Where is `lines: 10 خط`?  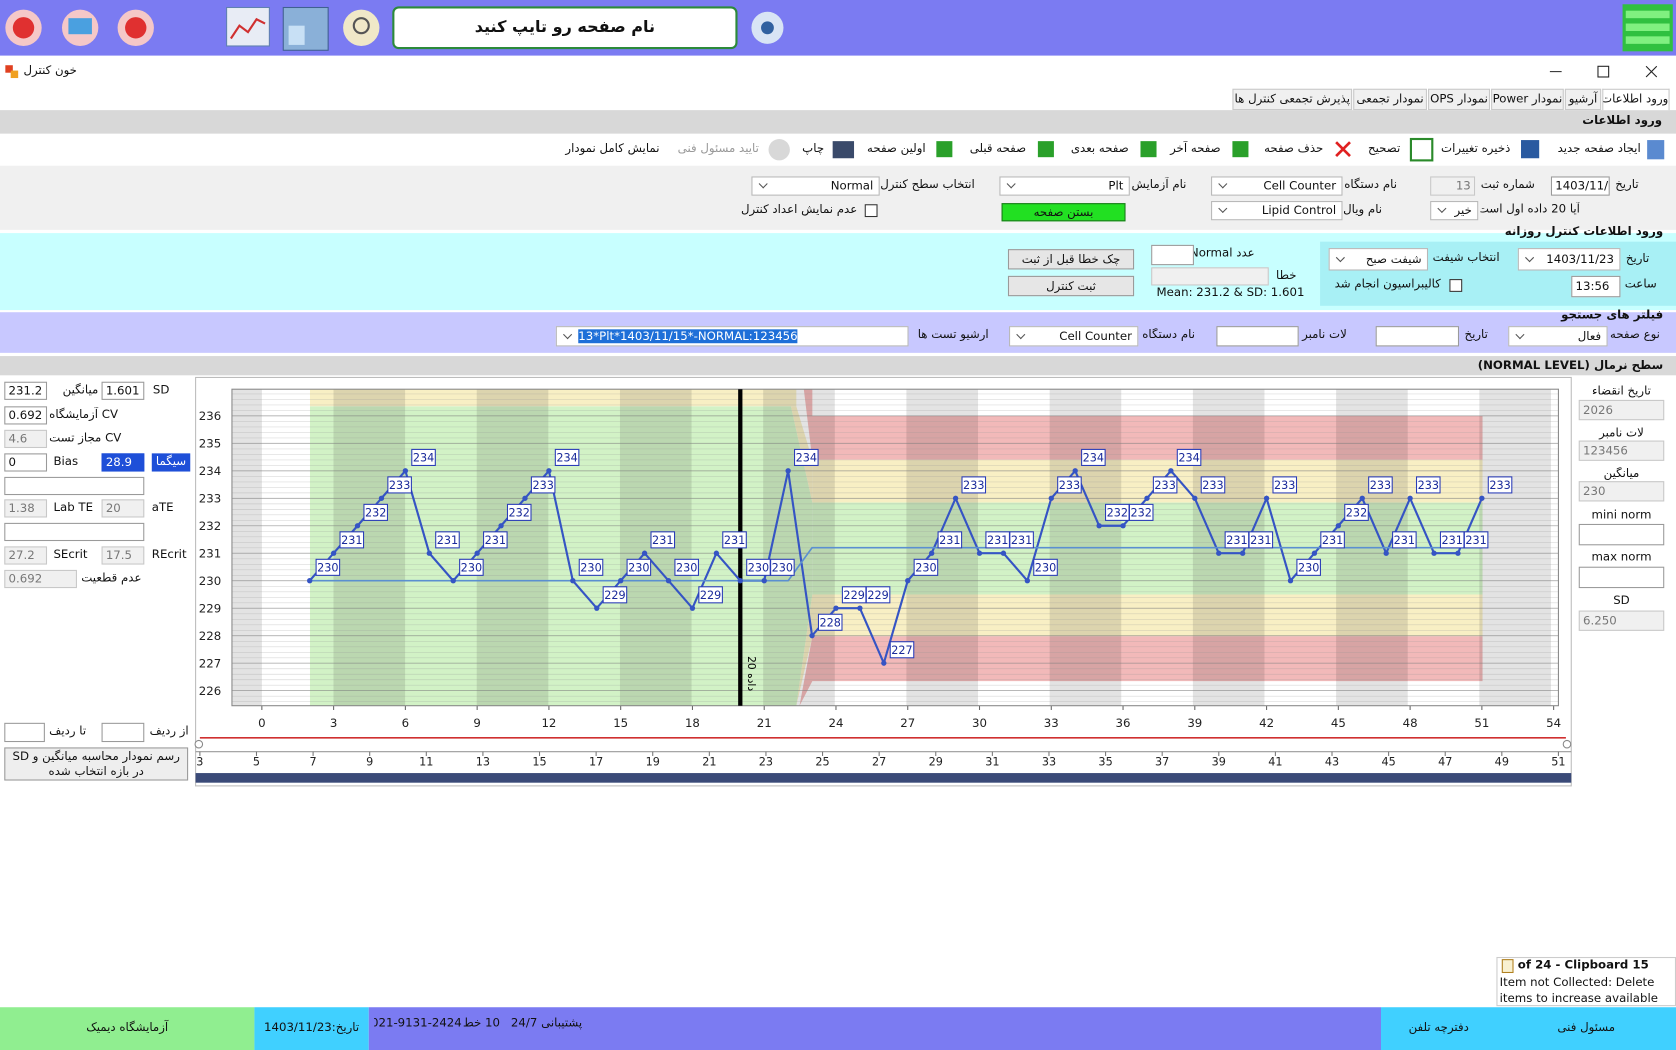 lines: 10 خط is located at coordinates (481, 1022).